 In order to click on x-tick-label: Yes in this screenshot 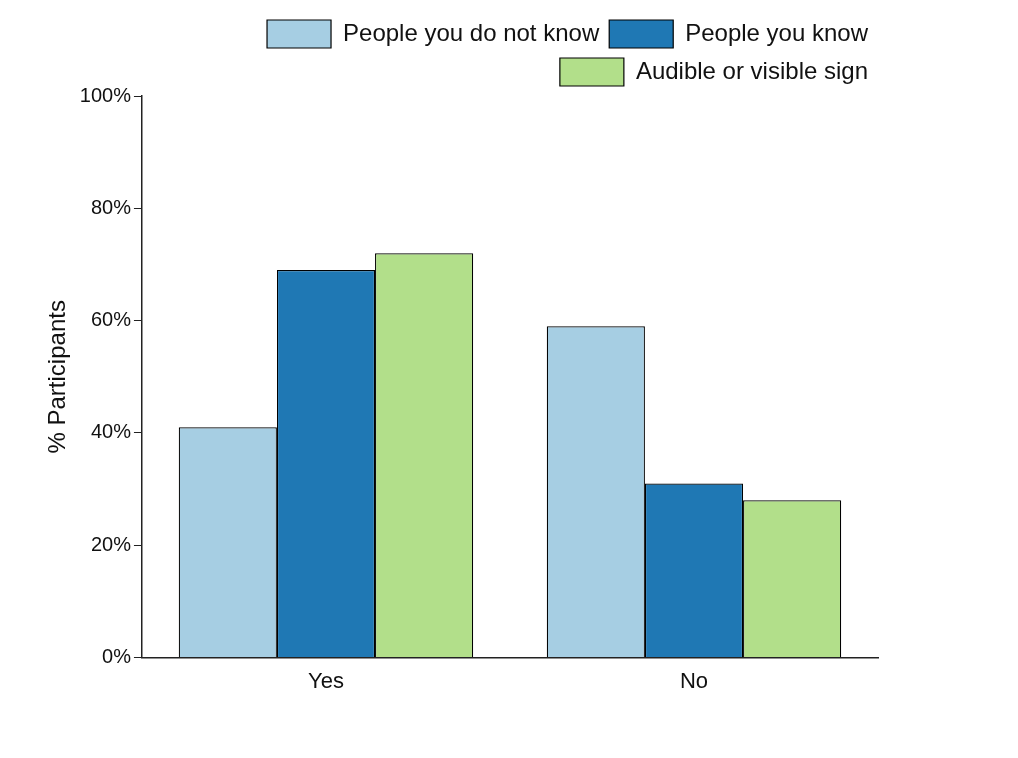, I will do `click(326, 680)`.